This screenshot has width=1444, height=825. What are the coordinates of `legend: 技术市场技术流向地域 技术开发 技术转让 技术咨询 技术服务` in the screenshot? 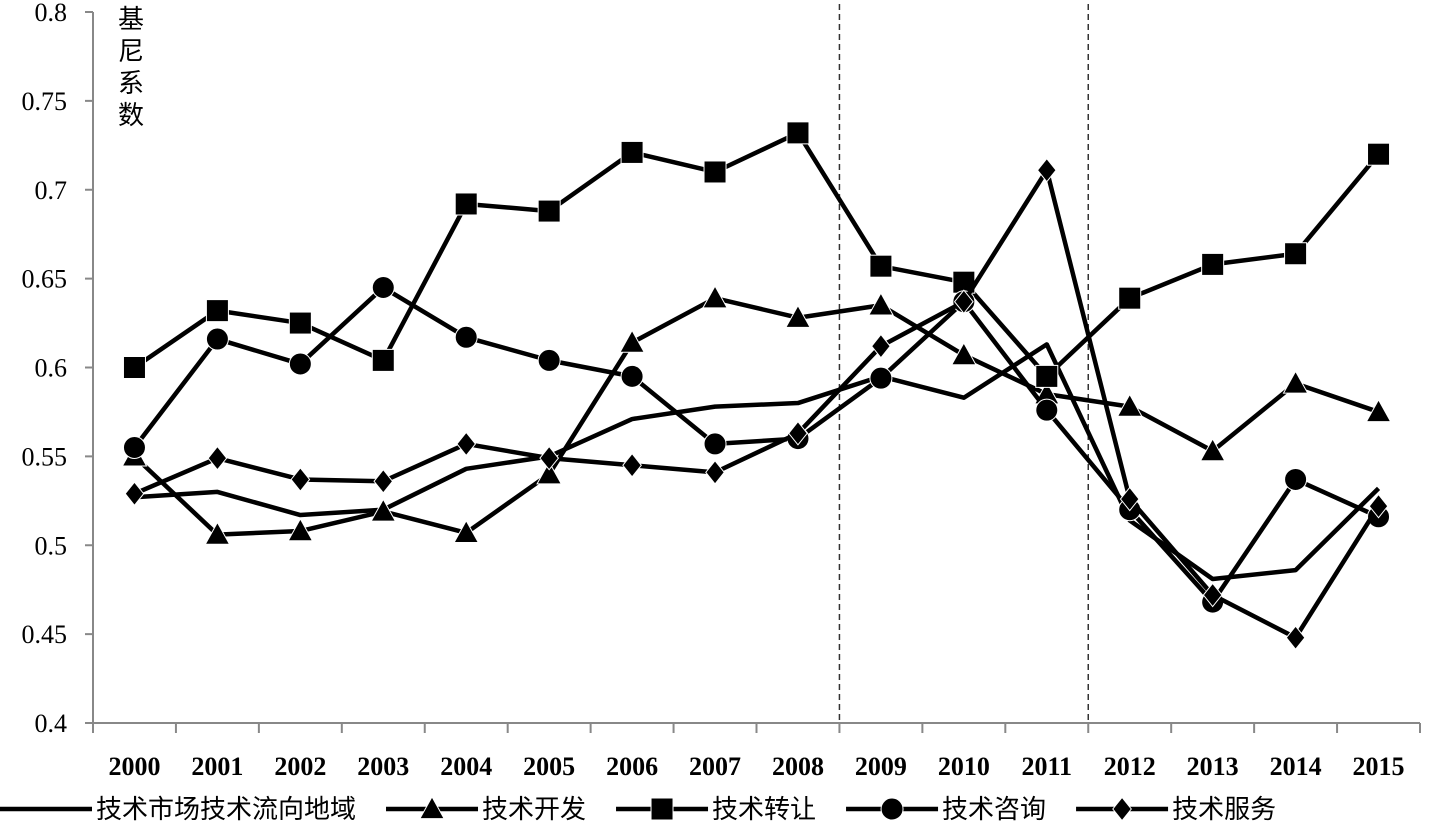 It's located at (638, 810).